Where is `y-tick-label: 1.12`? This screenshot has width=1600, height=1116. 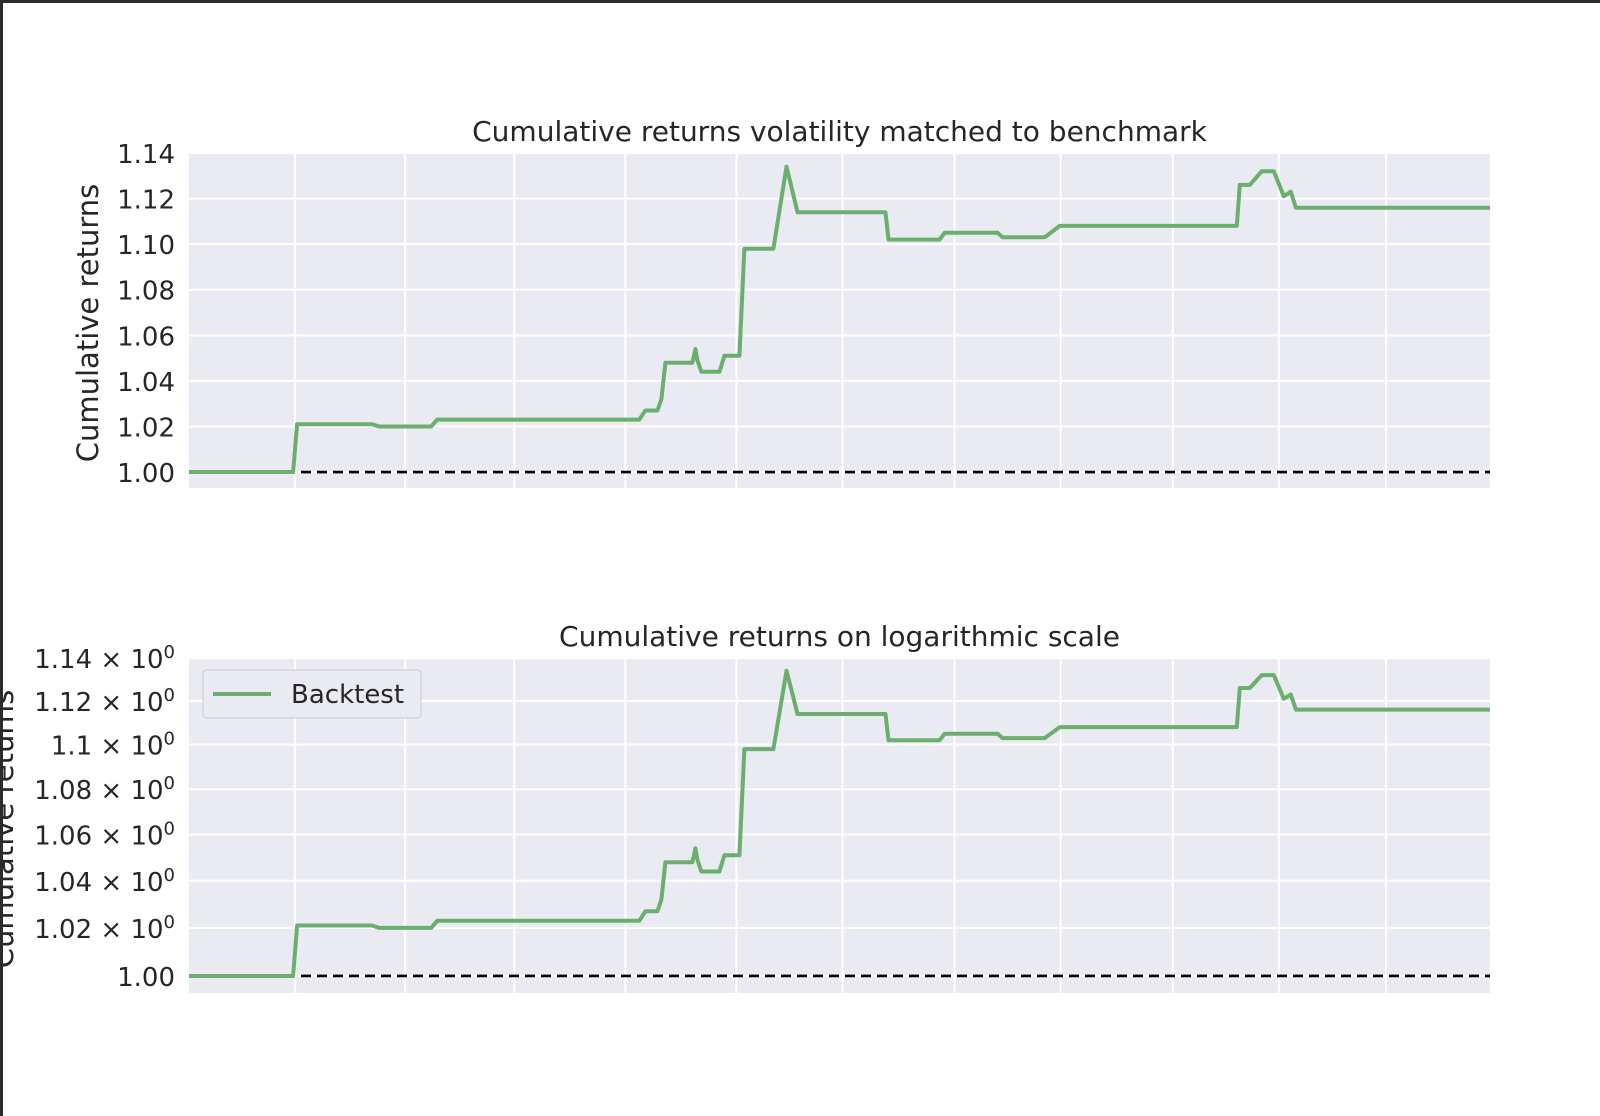
y-tick-label: 1.12 is located at coordinates (146, 201).